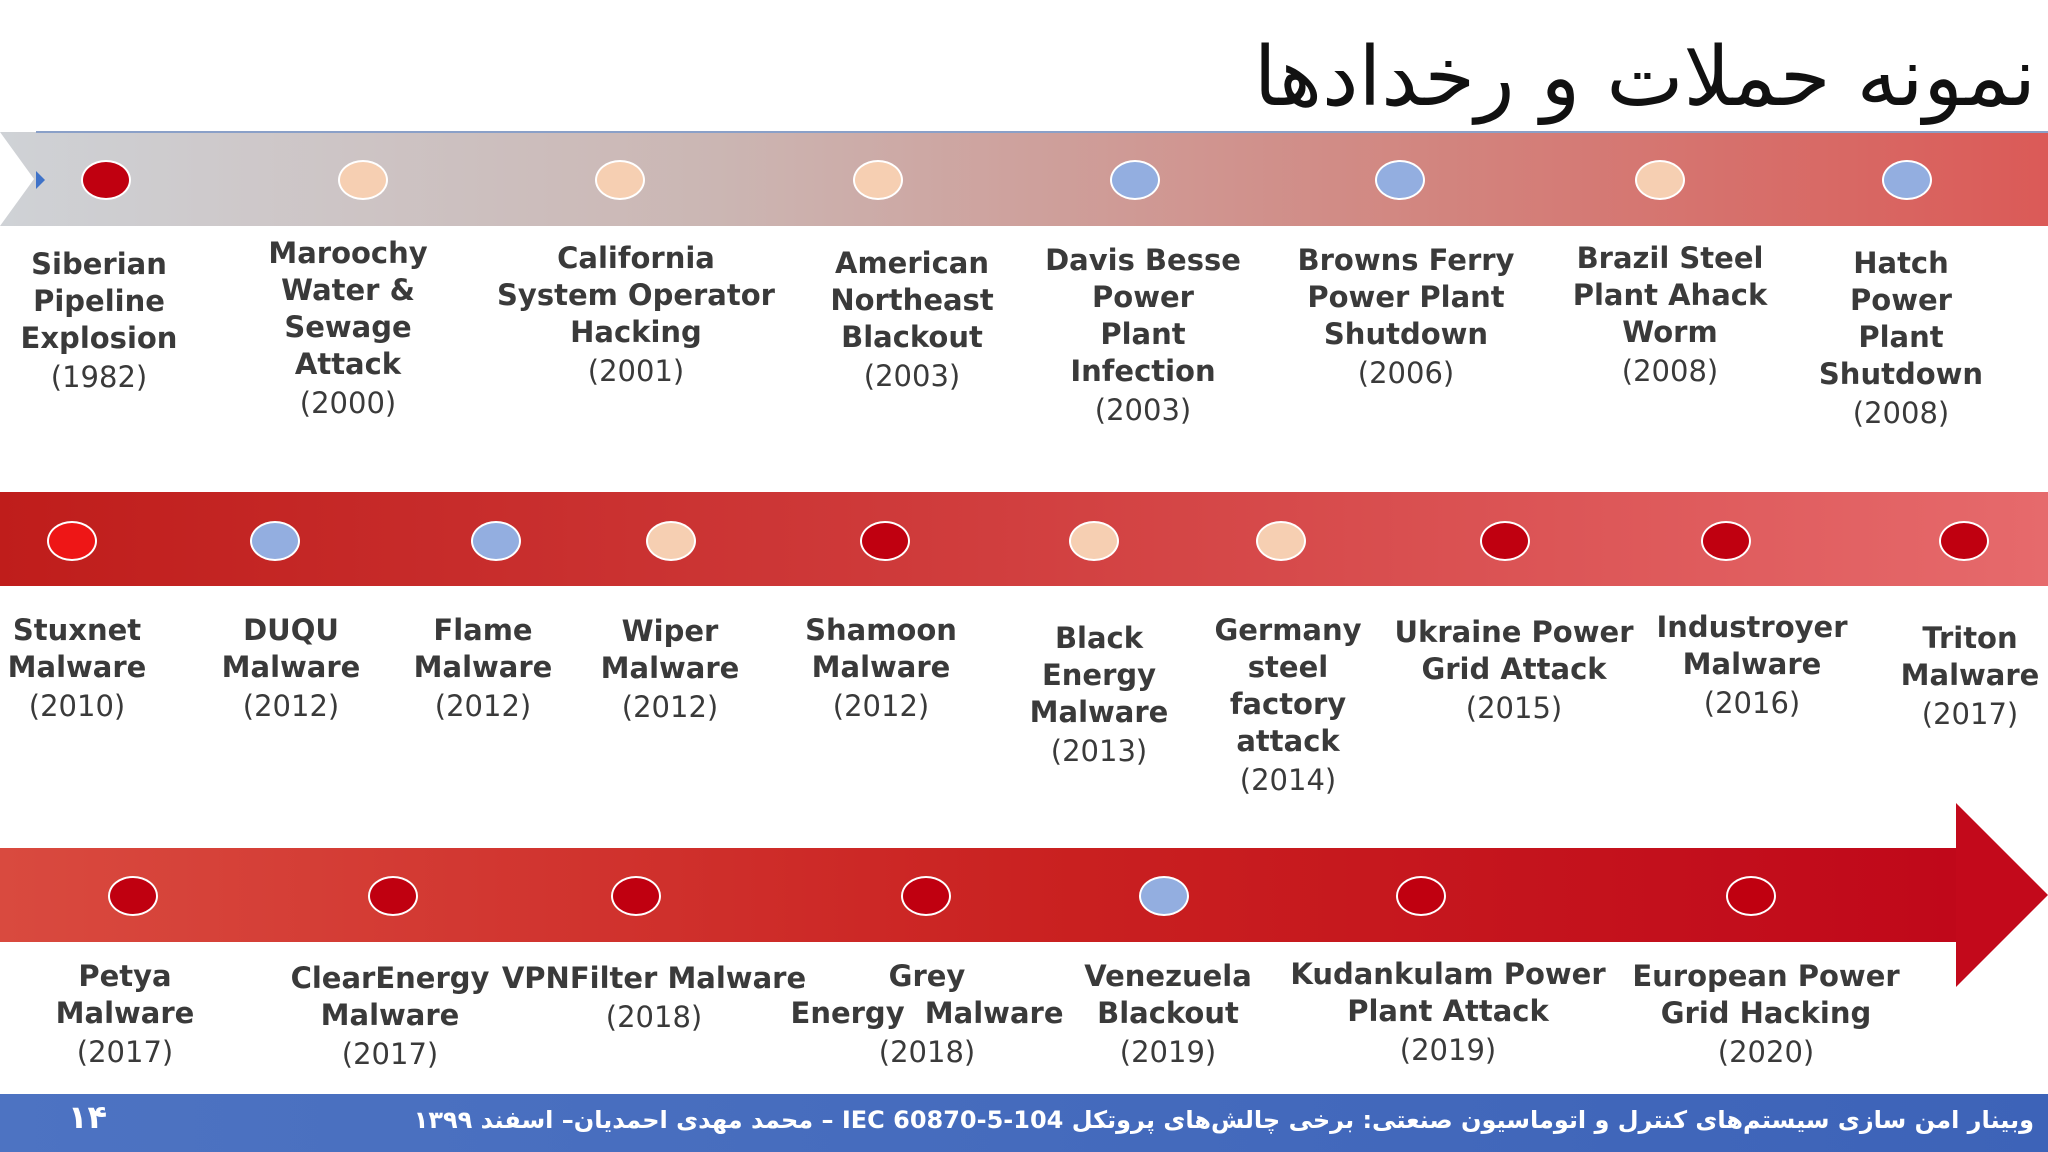  What do you see at coordinates (1099, 675) in the screenshot?
I see `event-name: Black Energy Malware` at bounding box center [1099, 675].